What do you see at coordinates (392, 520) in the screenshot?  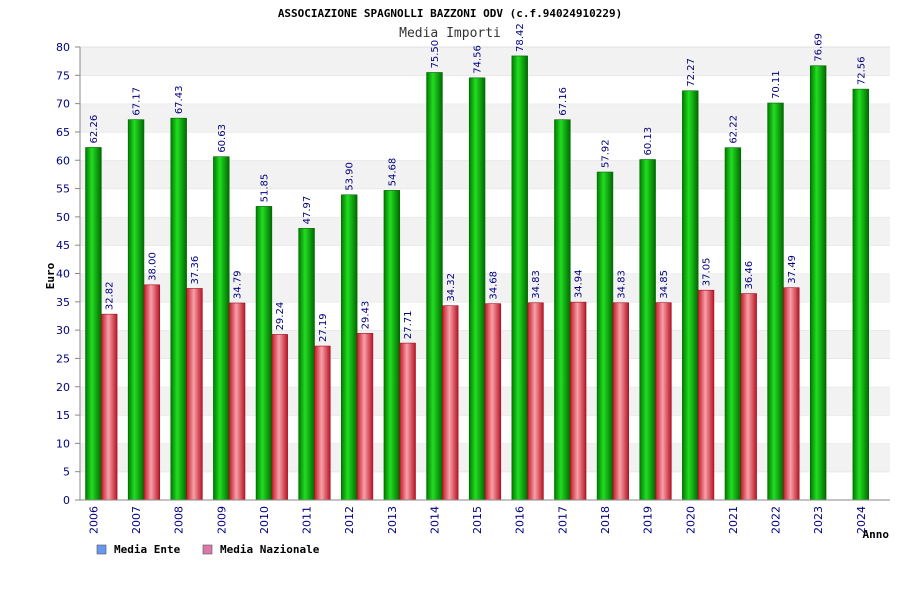 I see `x-tick-label: 2013` at bounding box center [392, 520].